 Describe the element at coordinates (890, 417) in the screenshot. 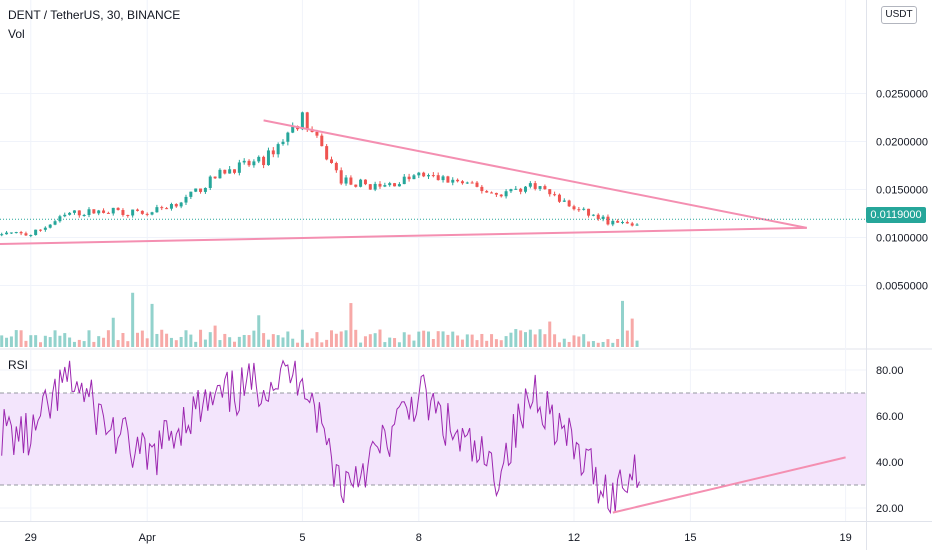

I see `rsi-tick-label: 60.00` at that location.